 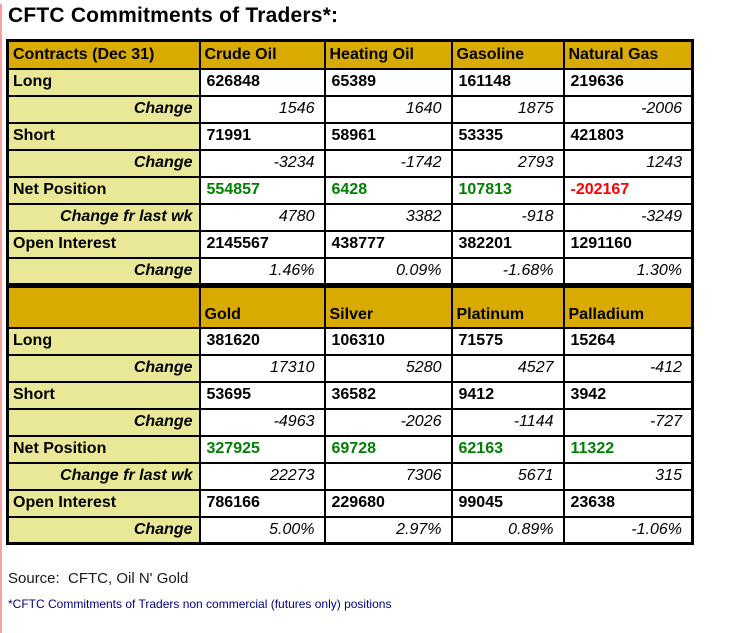 I want to click on cell-value: 2.97%, so click(x=388, y=530).